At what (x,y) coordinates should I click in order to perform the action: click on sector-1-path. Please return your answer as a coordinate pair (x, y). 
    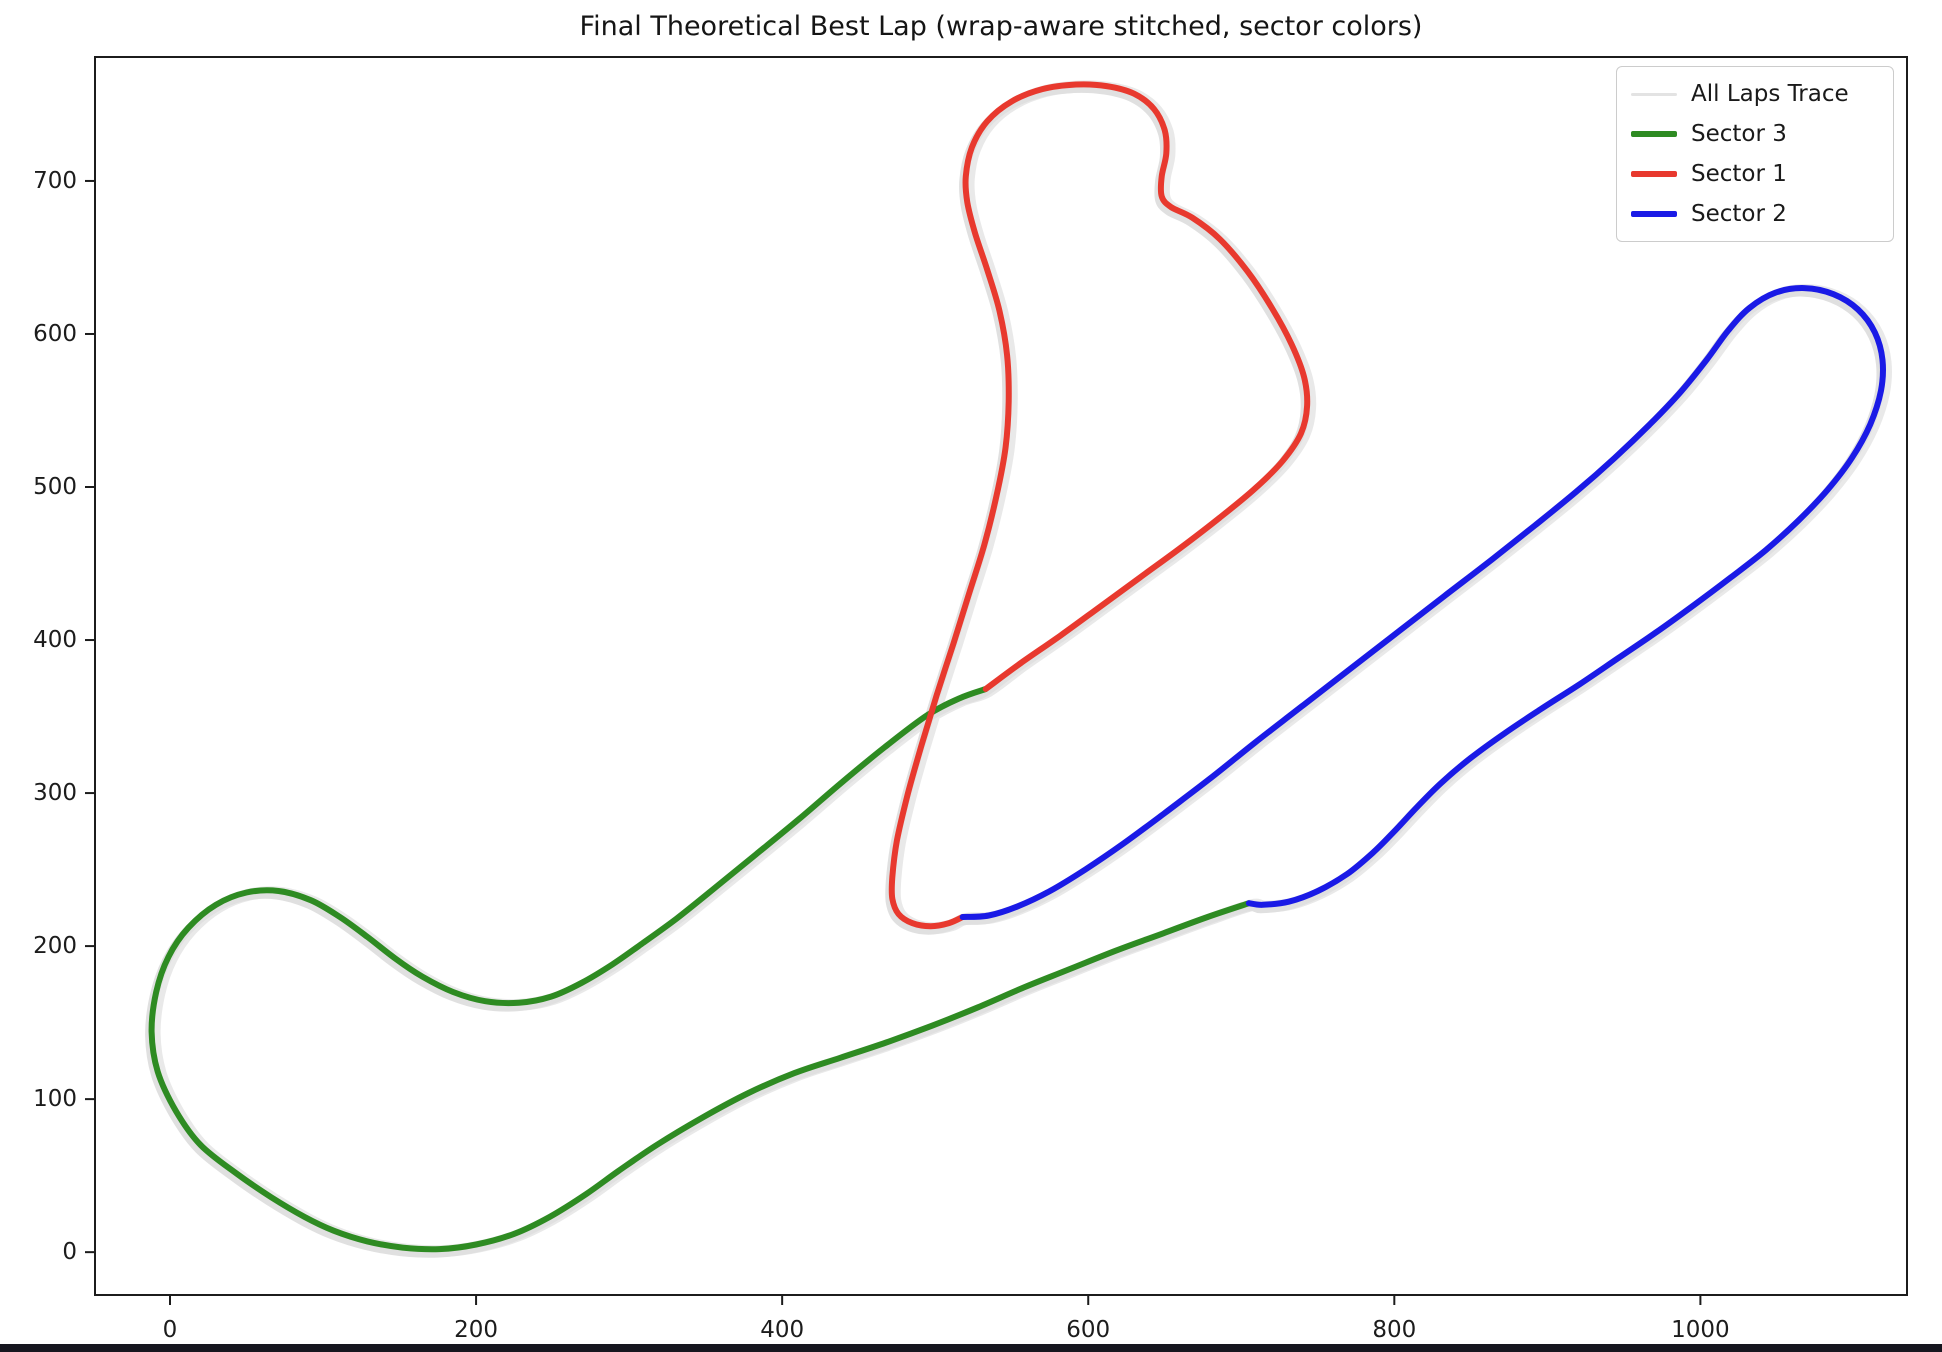
    Looking at the image, I should click on (1099, 505).